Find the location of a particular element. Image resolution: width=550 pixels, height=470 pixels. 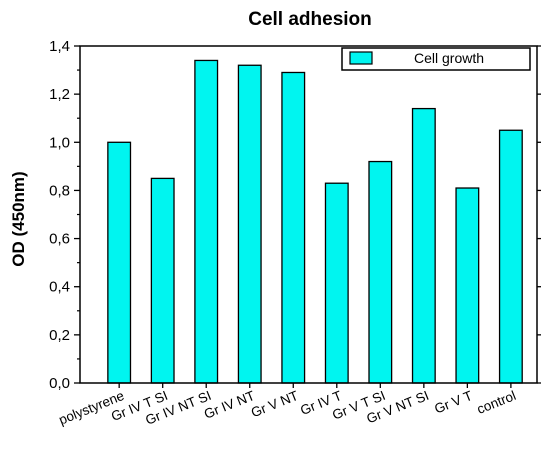

y-axis-label: OD (450nm) is located at coordinates (18, 218).